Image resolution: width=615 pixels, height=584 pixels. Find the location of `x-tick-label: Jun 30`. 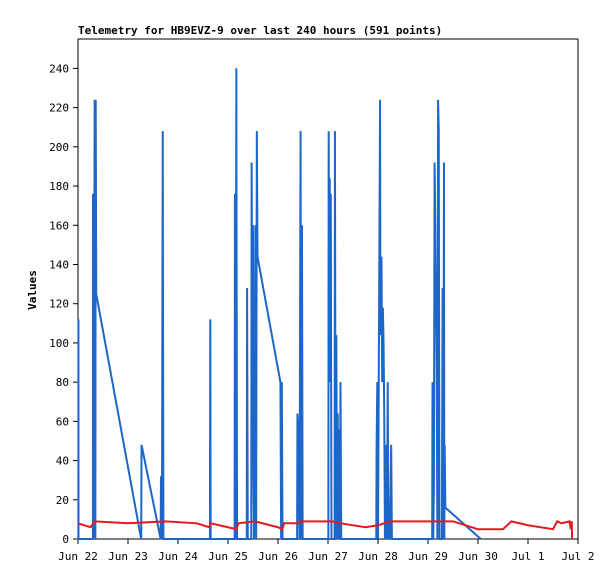

x-tick-label: Jun 30 is located at coordinates (478, 556).